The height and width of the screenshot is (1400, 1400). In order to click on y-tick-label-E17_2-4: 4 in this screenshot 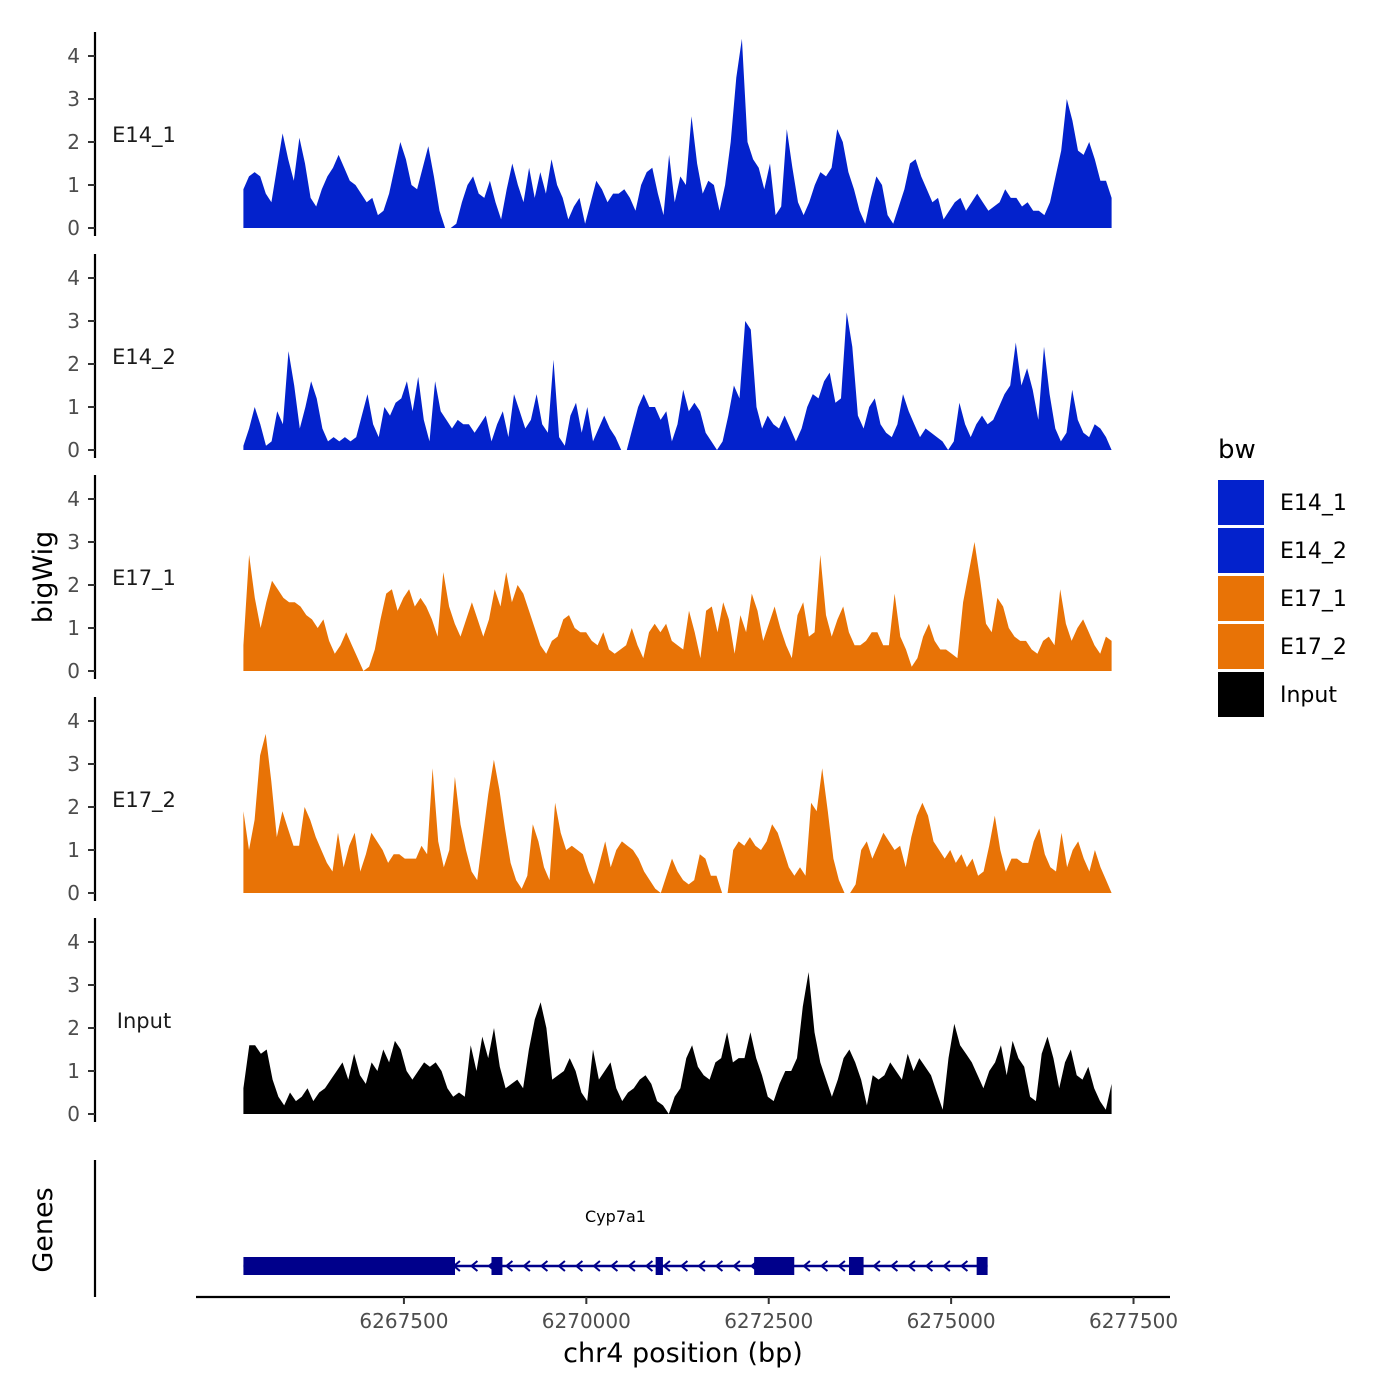, I will do `click(73, 721)`.